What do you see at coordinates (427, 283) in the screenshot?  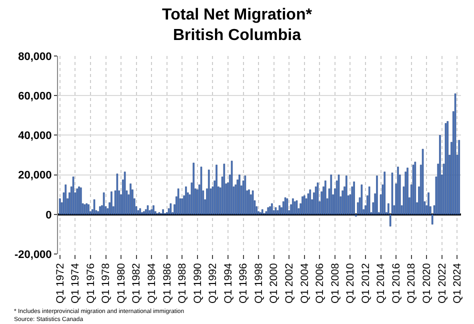 I see `x-tick-label: Q1 2020` at bounding box center [427, 283].